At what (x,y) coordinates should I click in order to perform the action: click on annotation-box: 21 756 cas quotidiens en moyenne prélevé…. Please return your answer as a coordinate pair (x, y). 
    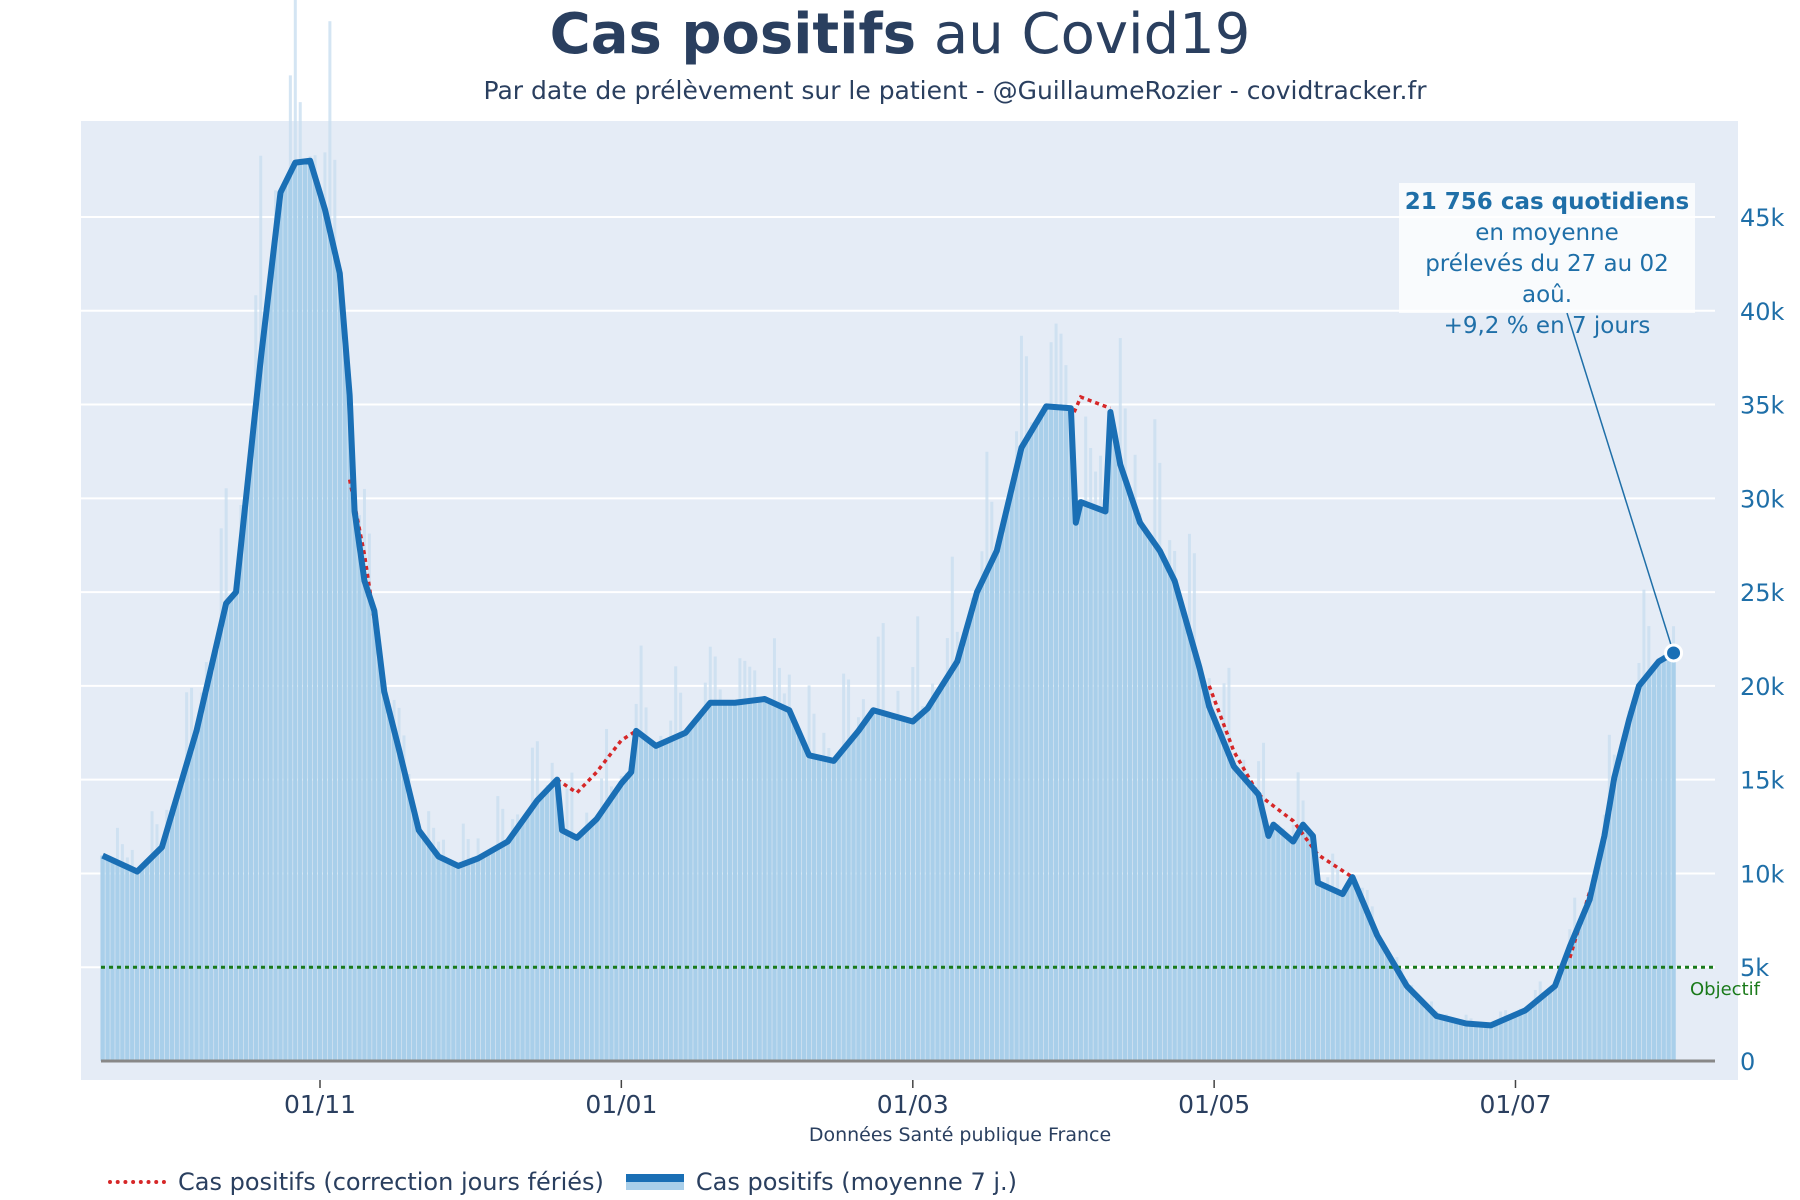
    Looking at the image, I should click on (1547, 261).